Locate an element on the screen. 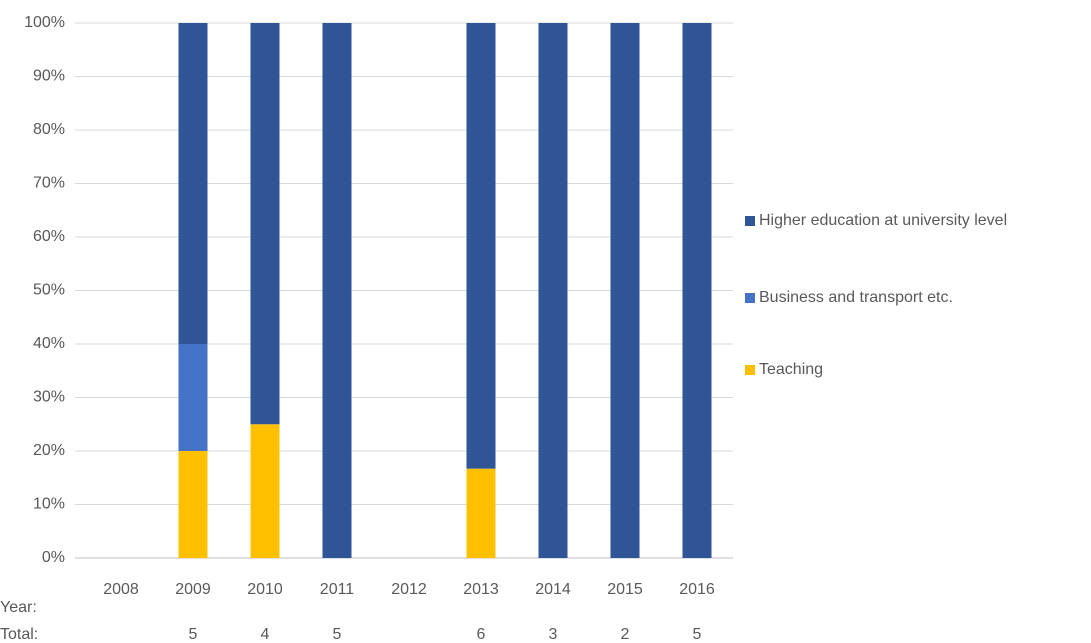 Image resolution: width=1091 pixels, height=643 pixels. y-tick-label: 10% is located at coordinates (49, 504).